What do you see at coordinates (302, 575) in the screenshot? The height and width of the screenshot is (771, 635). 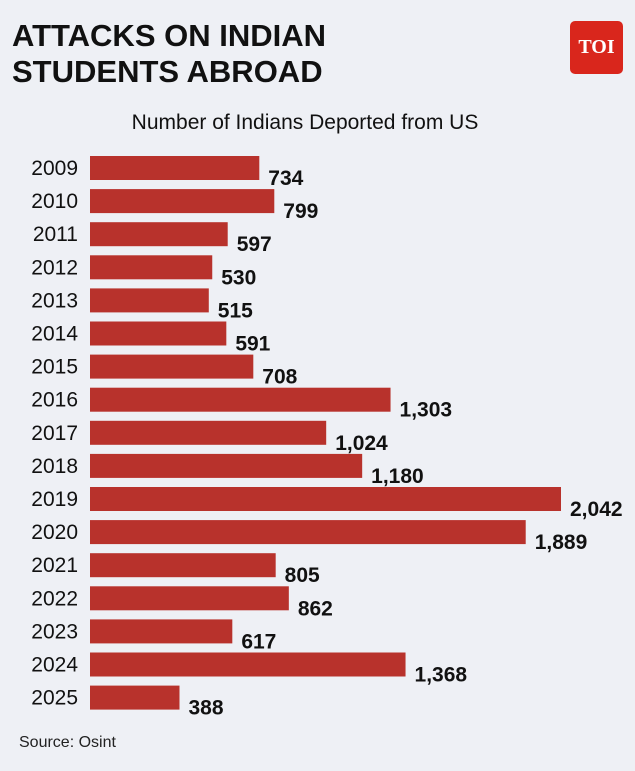 I see `value-label-2021: 805` at bounding box center [302, 575].